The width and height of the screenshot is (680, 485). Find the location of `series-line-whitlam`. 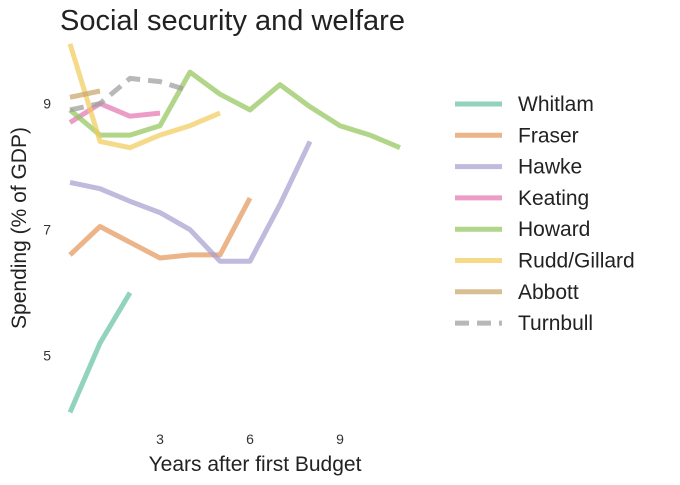

series-line-whitlam is located at coordinates (100, 352).